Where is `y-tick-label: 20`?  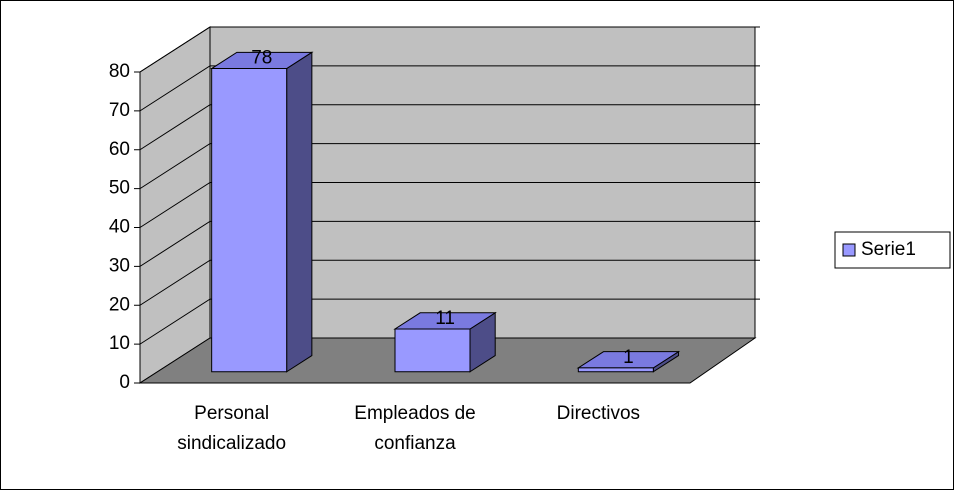
y-tick-label: 20 is located at coordinates (119, 304).